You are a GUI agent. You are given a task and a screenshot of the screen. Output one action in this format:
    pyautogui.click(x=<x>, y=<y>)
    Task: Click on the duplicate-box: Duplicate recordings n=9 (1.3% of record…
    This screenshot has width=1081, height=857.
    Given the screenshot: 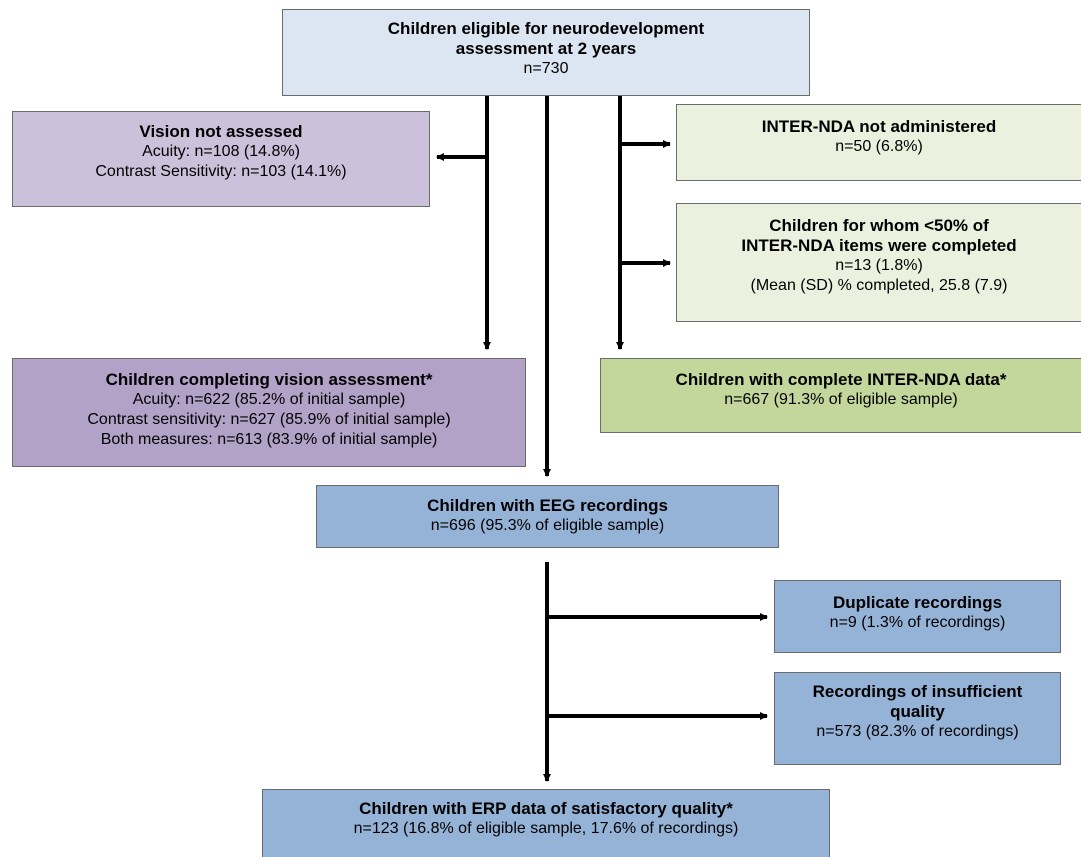 What is the action you would take?
    pyautogui.click(x=917, y=616)
    